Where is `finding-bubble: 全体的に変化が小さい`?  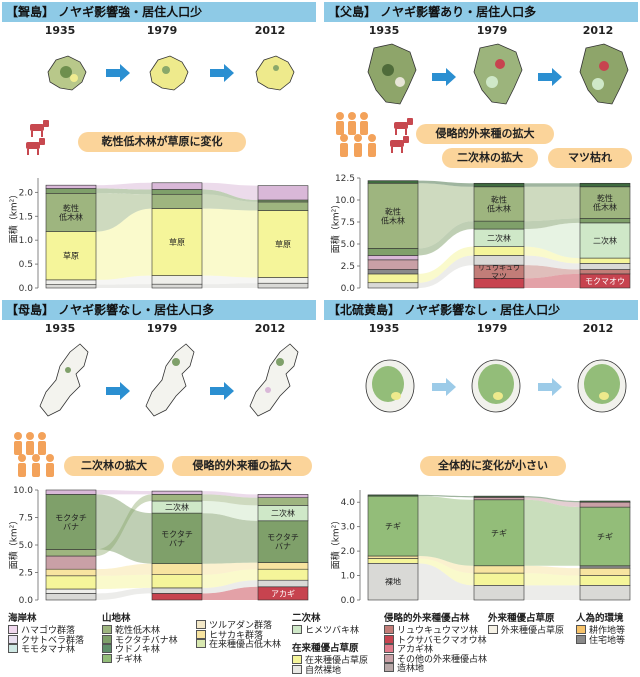 finding-bubble: 全体的に変化が小さい is located at coordinates (493, 466).